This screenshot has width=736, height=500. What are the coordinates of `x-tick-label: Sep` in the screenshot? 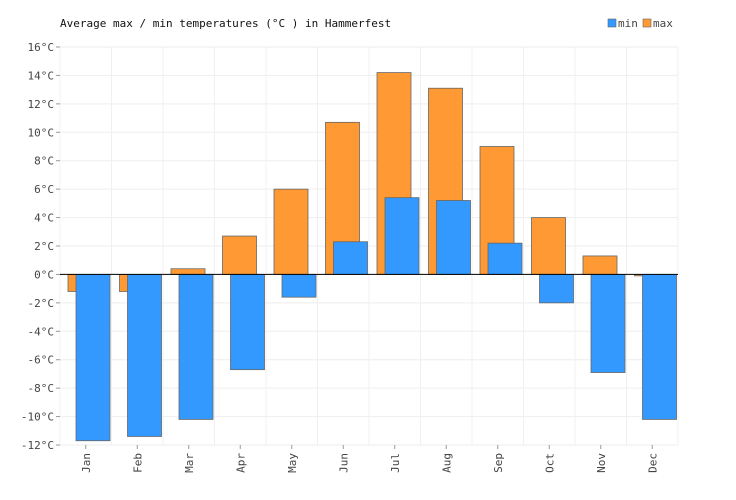 It's located at (498, 463).